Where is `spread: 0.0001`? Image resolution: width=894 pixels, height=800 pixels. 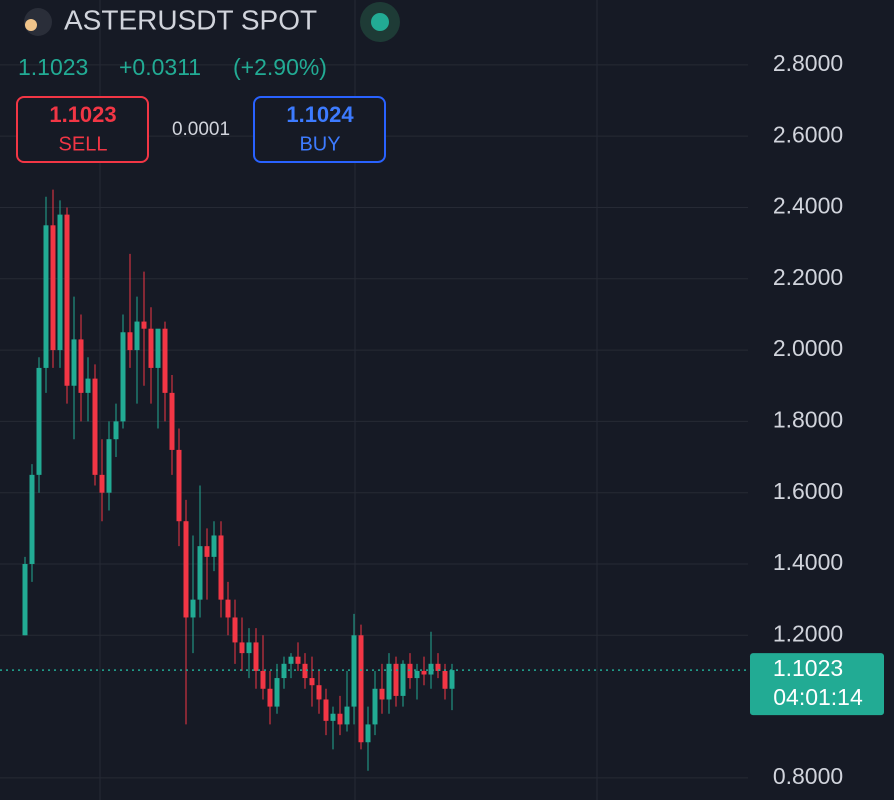
spread: 0.0001 is located at coordinates (201, 129).